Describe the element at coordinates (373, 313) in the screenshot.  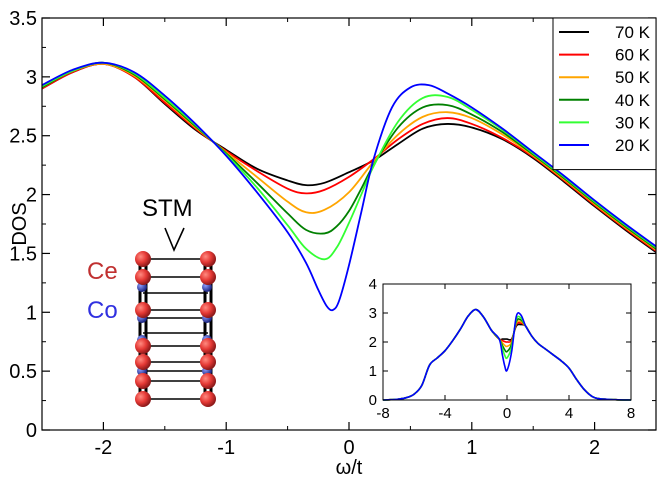
I see `inset-y-tick-label: 3` at that location.